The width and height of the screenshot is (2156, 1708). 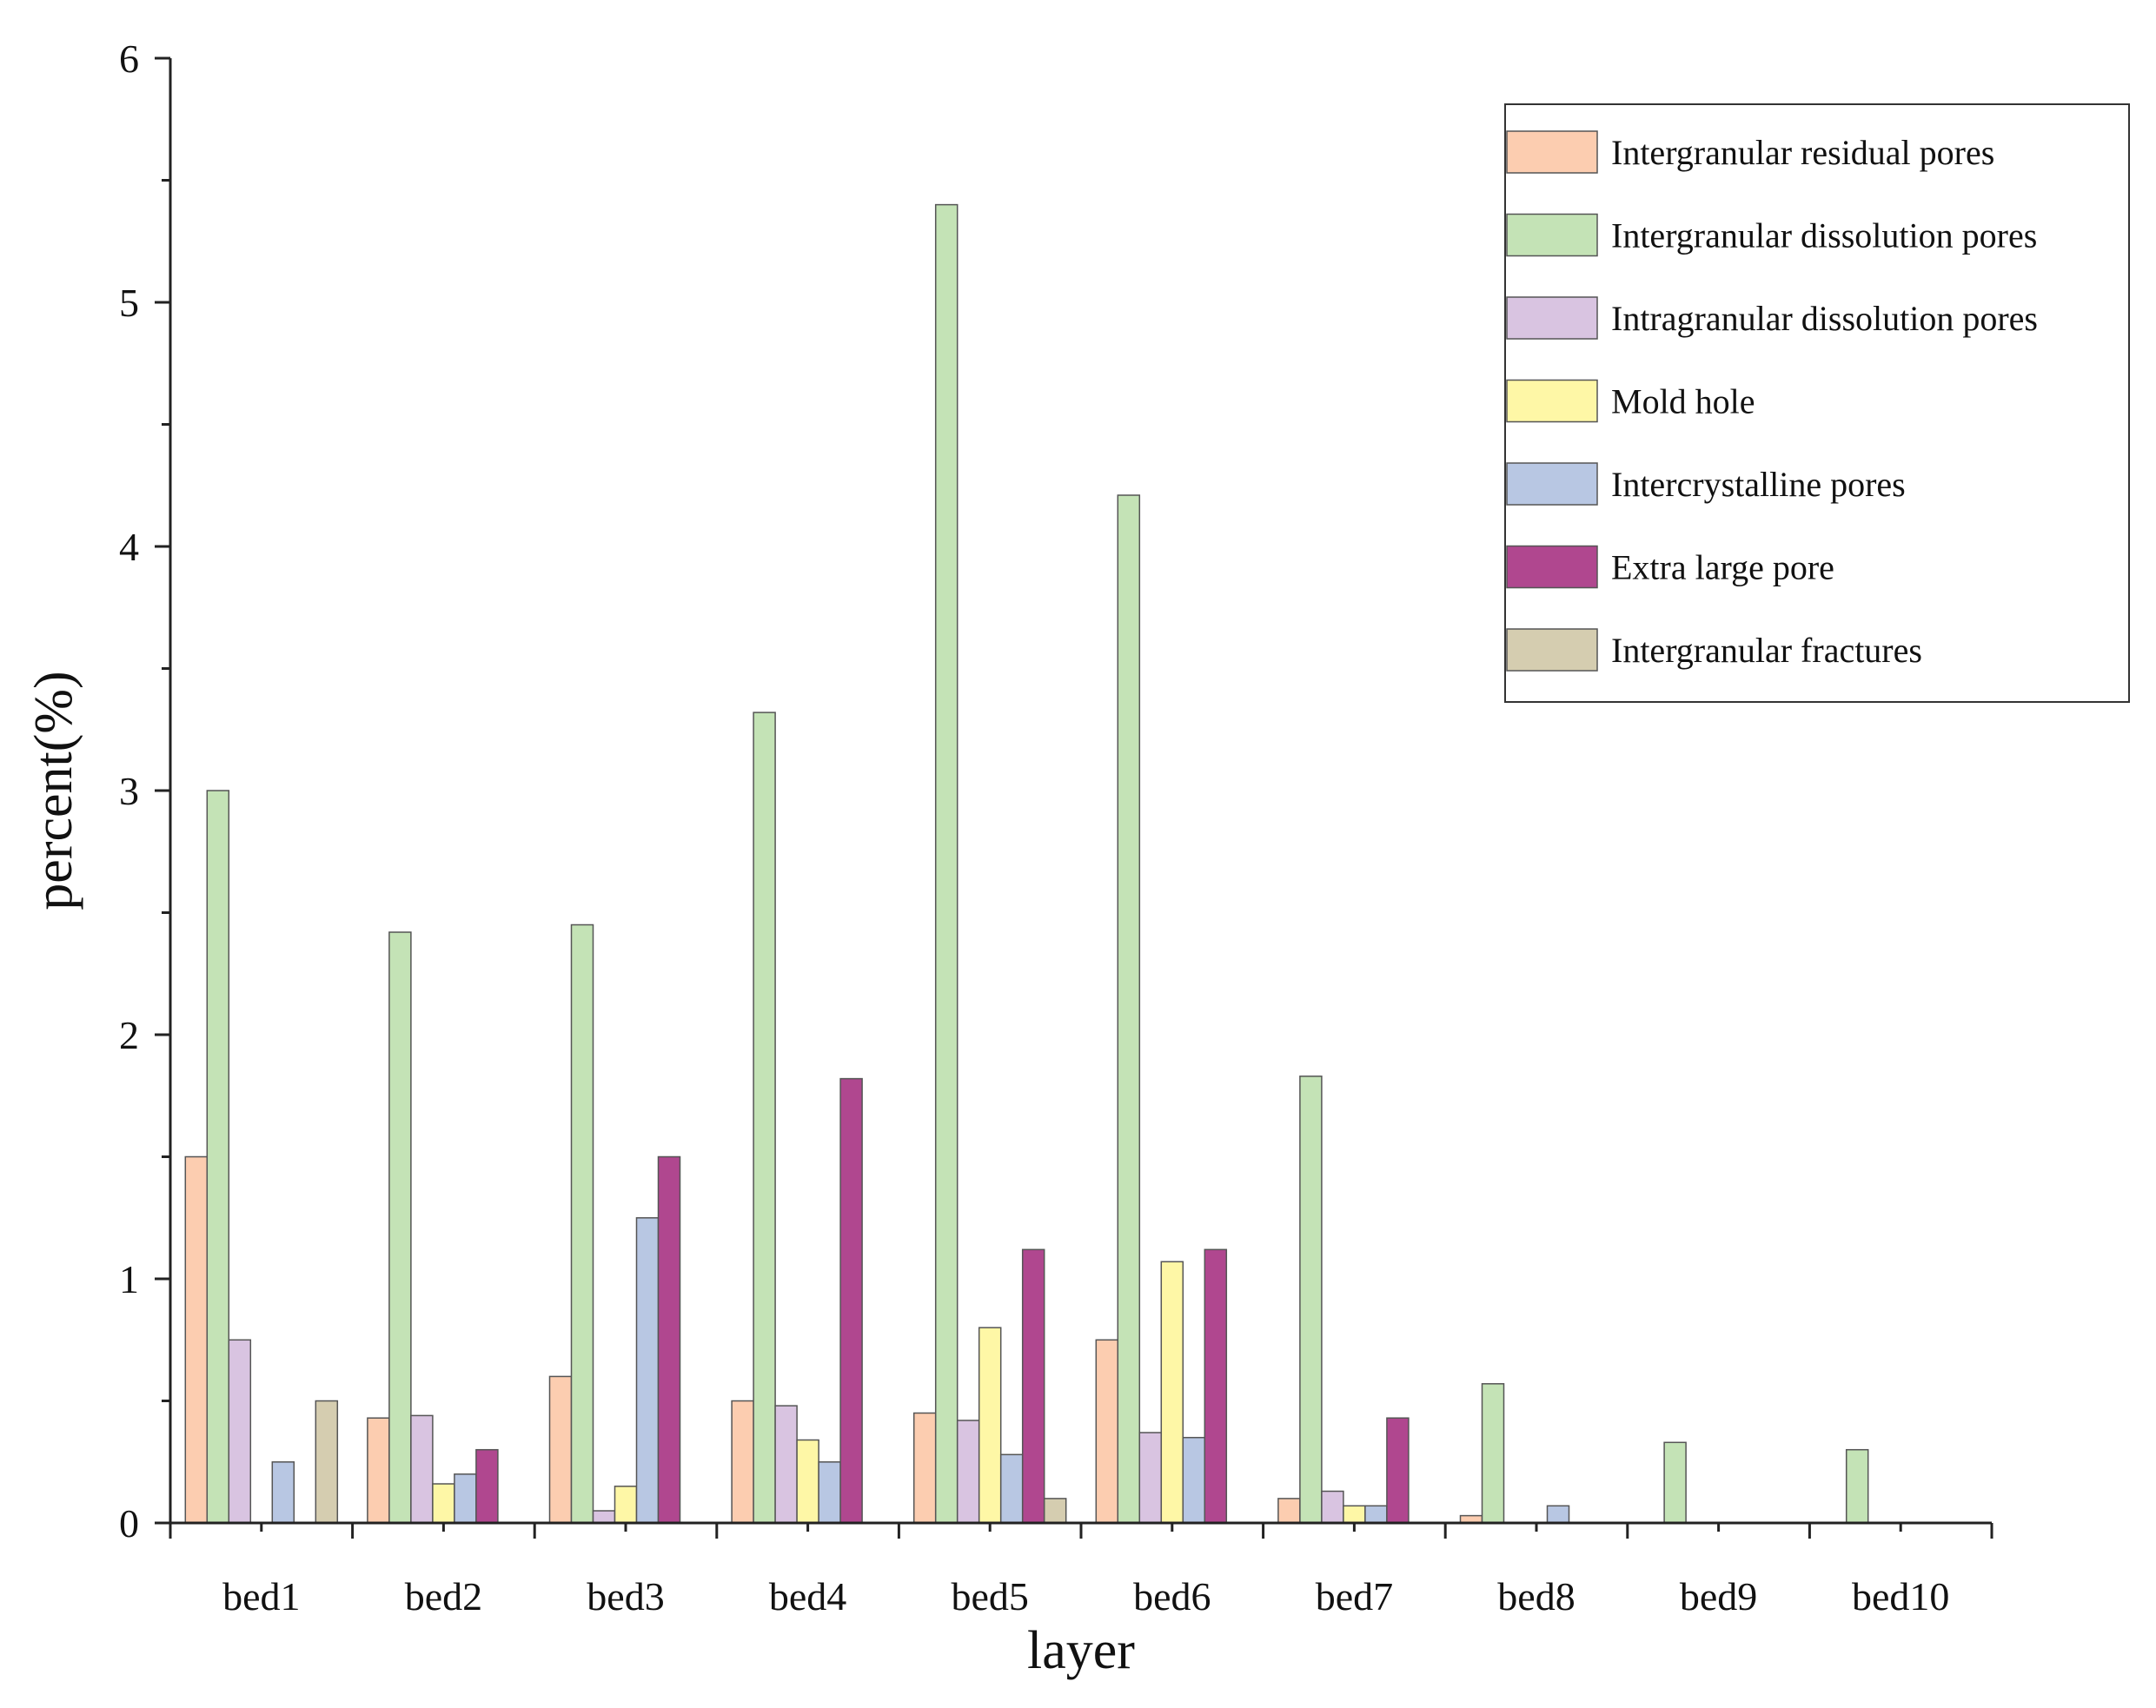 What do you see at coordinates (53, 790) in the screenshot?
I see `y-axis-title: percent(%)` at bounding box center [53, 790].